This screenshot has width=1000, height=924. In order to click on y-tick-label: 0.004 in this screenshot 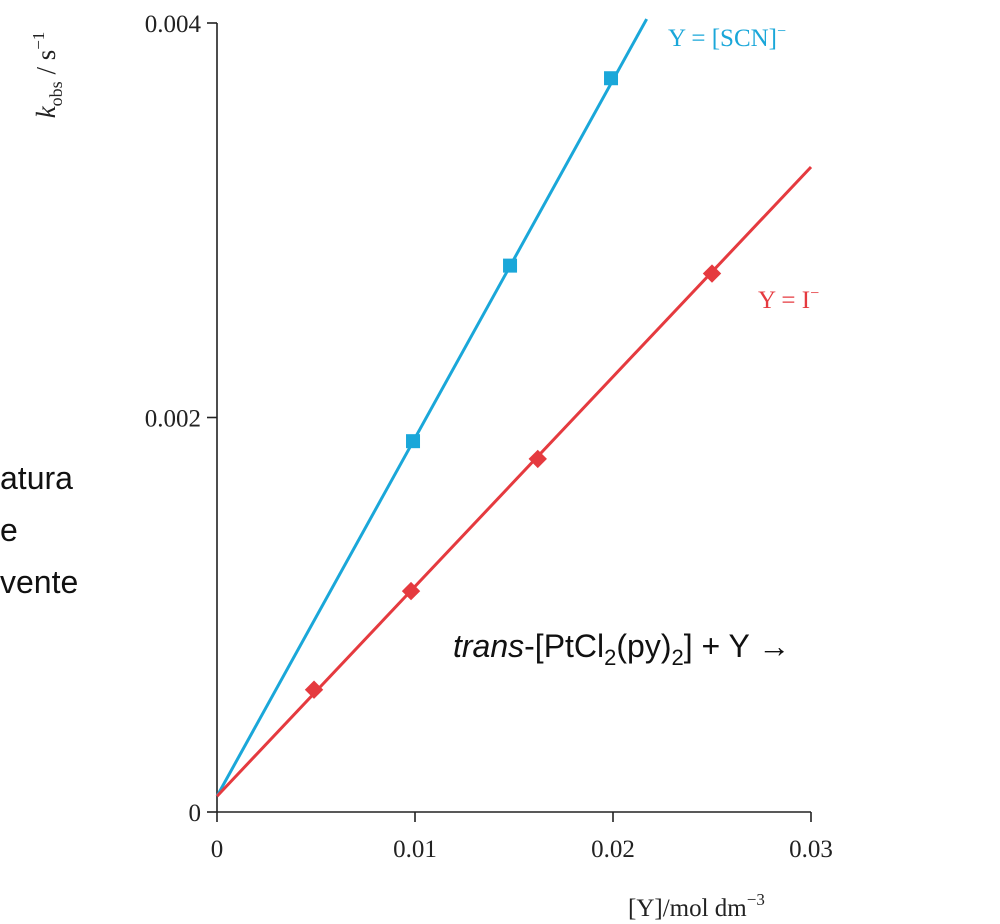, I will do `click(173, 24)`.